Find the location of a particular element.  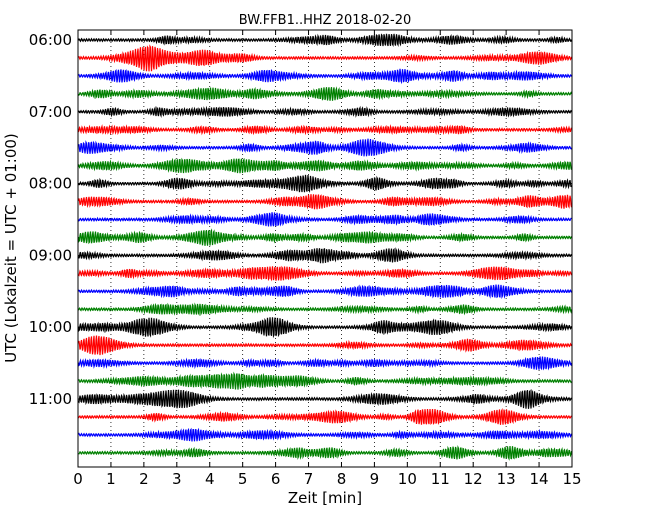

y-tick-label: 11:00 is located at coordinates (50, 399).